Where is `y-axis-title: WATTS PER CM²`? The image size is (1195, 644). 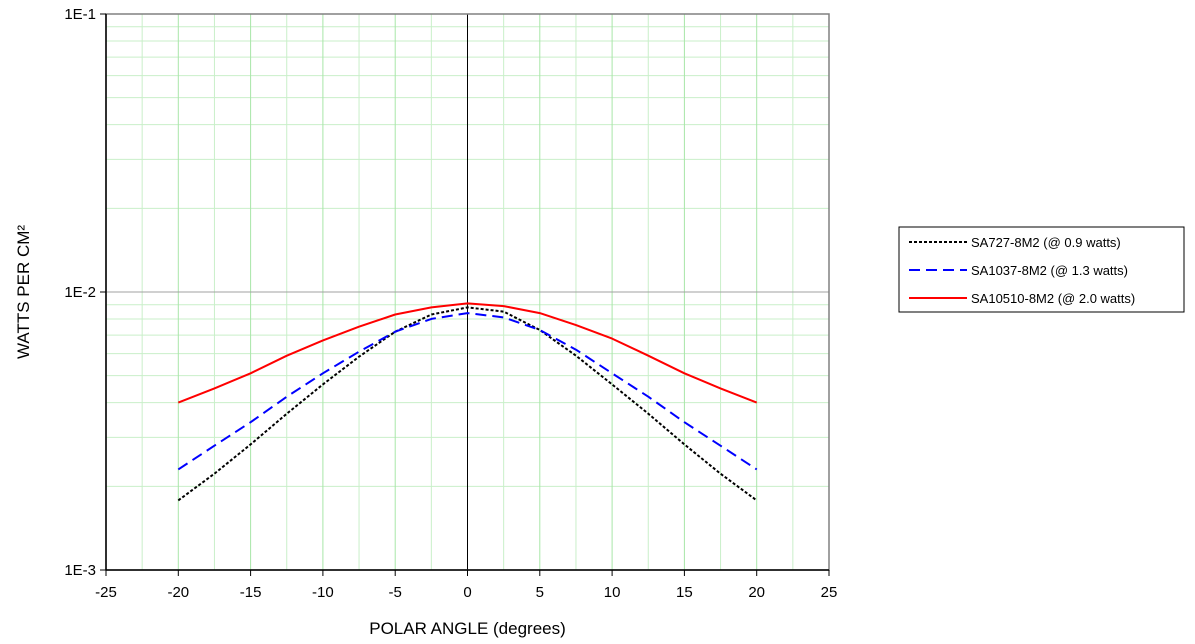 y-axis-title: WATTS PER CM² is located at coordinates (23, 292).